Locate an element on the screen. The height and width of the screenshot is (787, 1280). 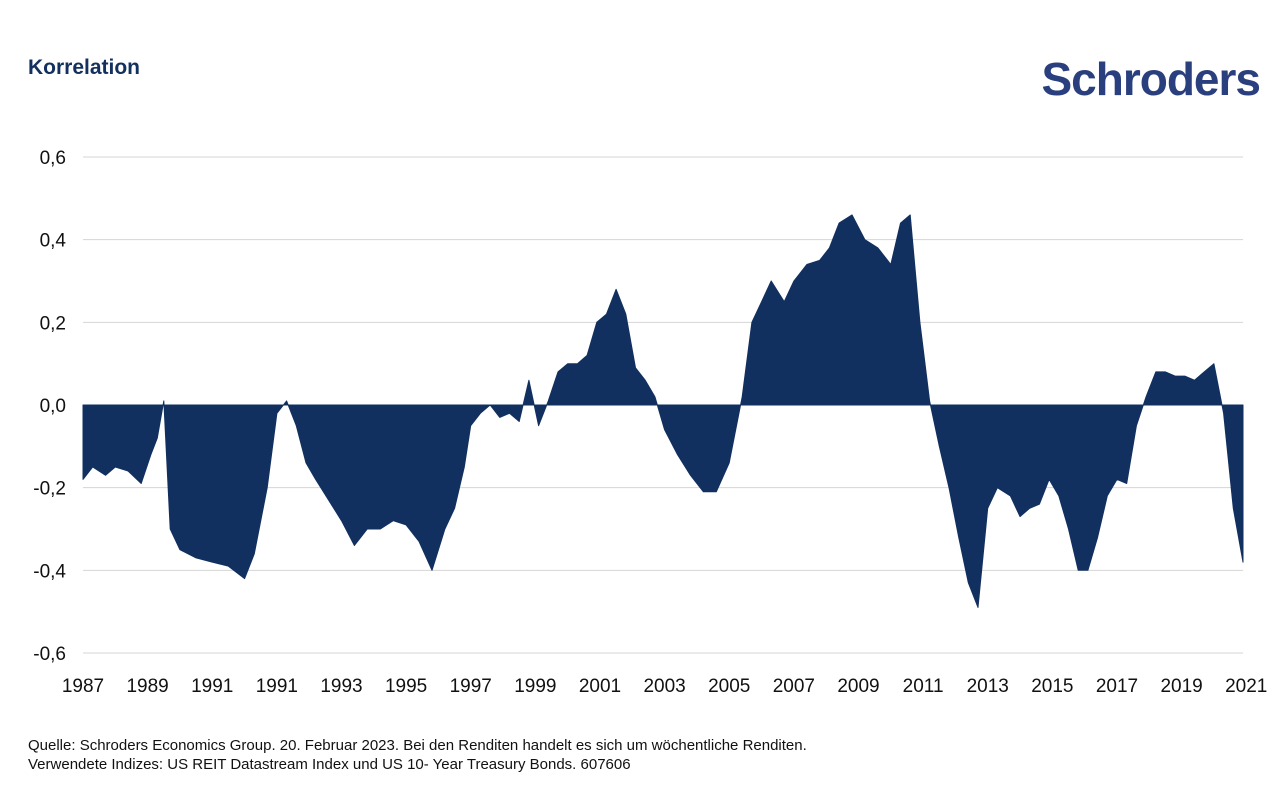
y-tick-label: 0,0 is located at coordinates (53, 406).